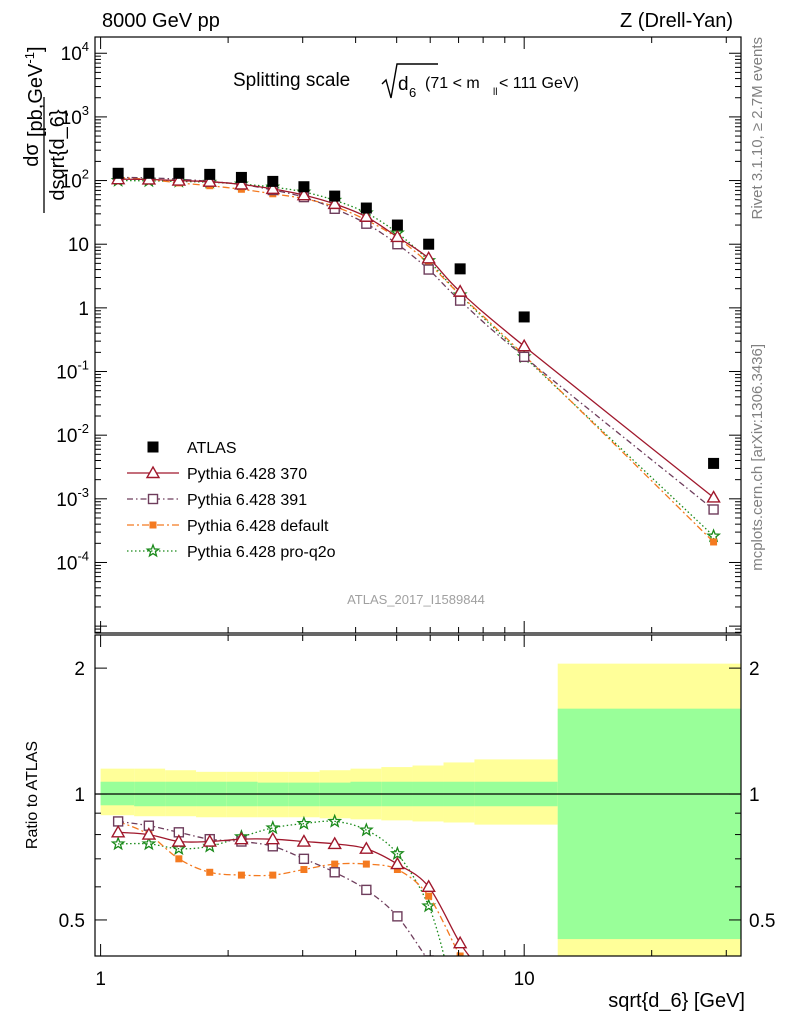 The width and height of the screenshot is (786, 1024). I want to click on x-tick-label: 10, so click(524, 979).